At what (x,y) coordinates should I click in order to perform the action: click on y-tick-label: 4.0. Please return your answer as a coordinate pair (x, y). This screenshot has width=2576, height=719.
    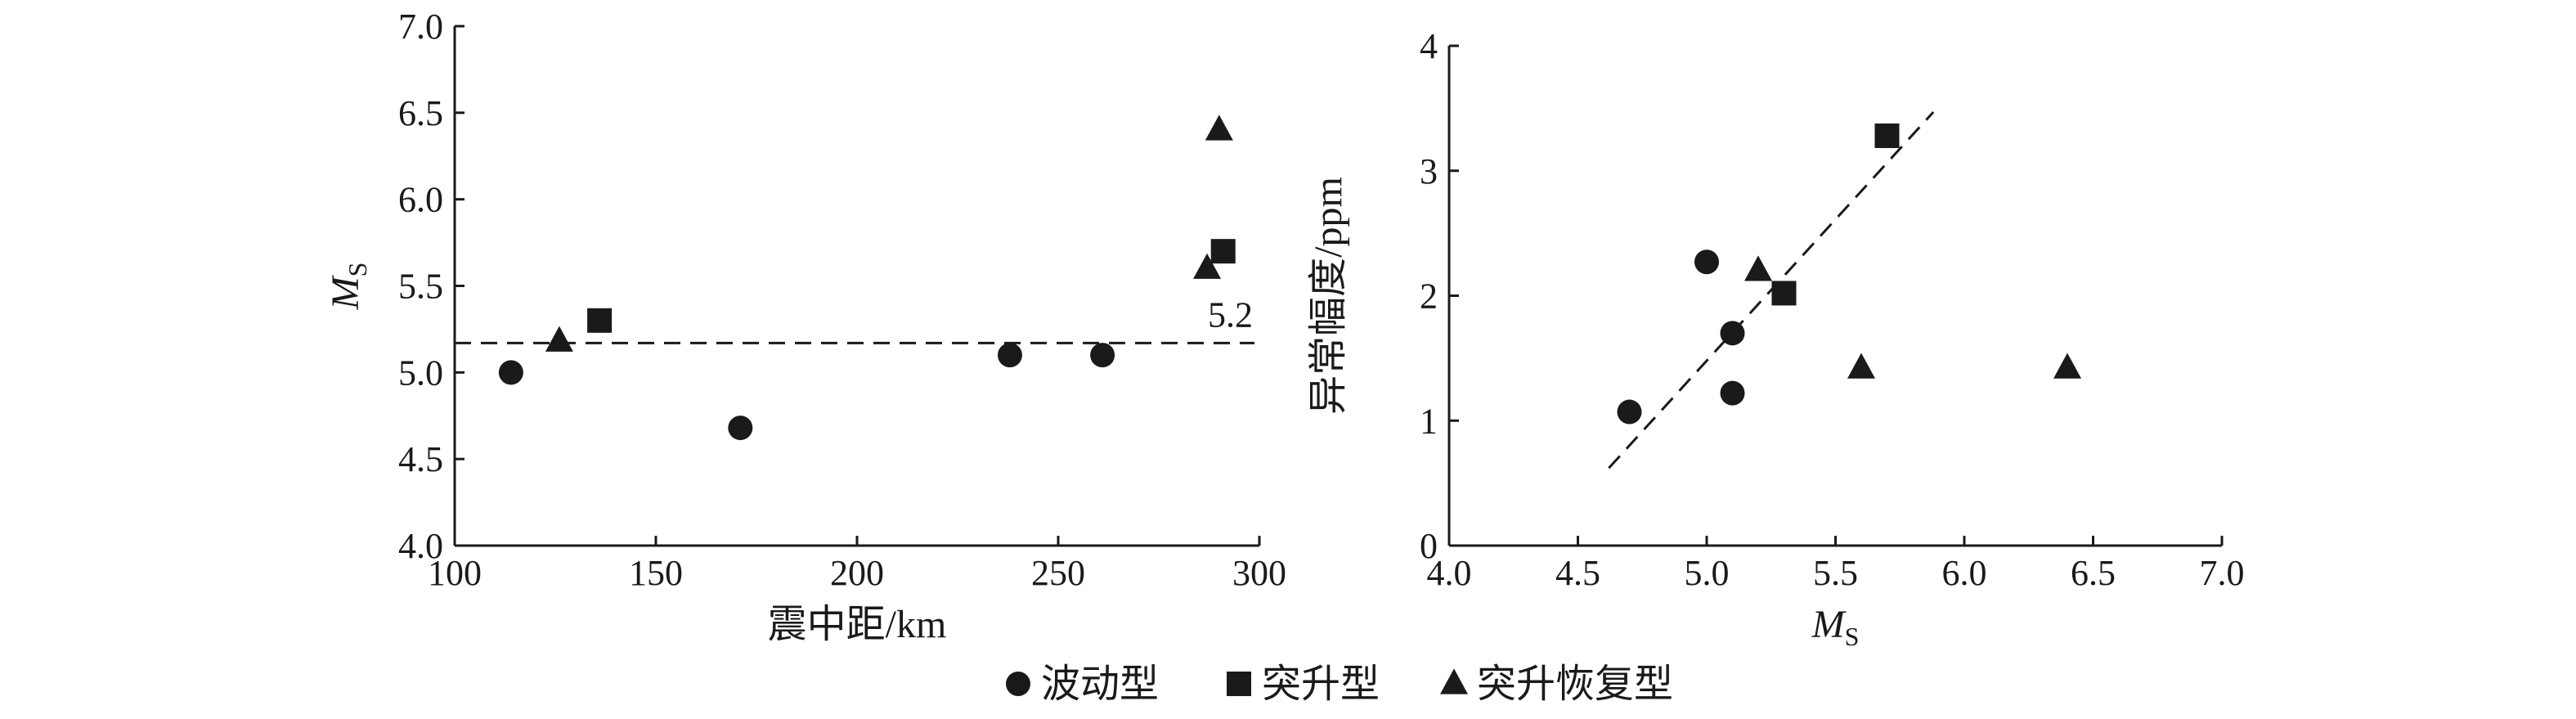
    Looking at the image, I should click on (420, 546).